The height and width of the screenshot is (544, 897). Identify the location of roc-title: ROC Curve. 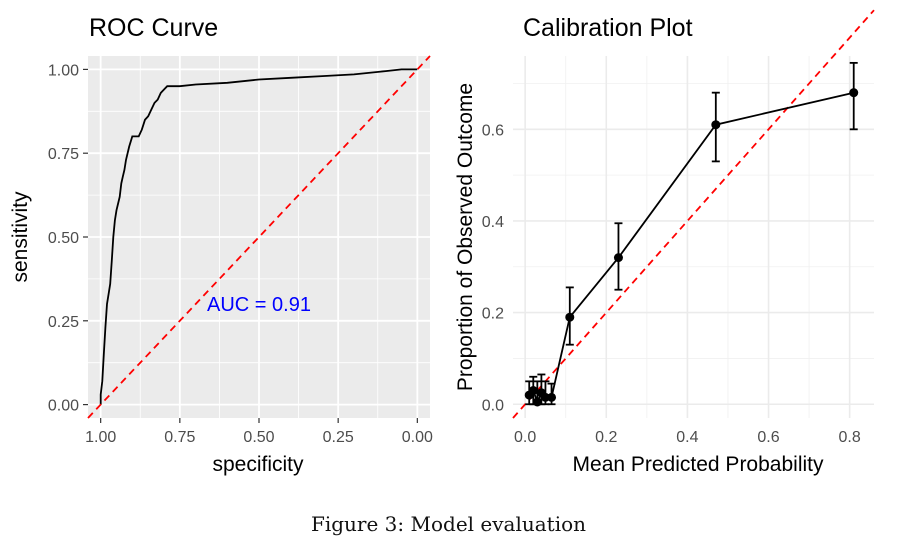
(153, 28).